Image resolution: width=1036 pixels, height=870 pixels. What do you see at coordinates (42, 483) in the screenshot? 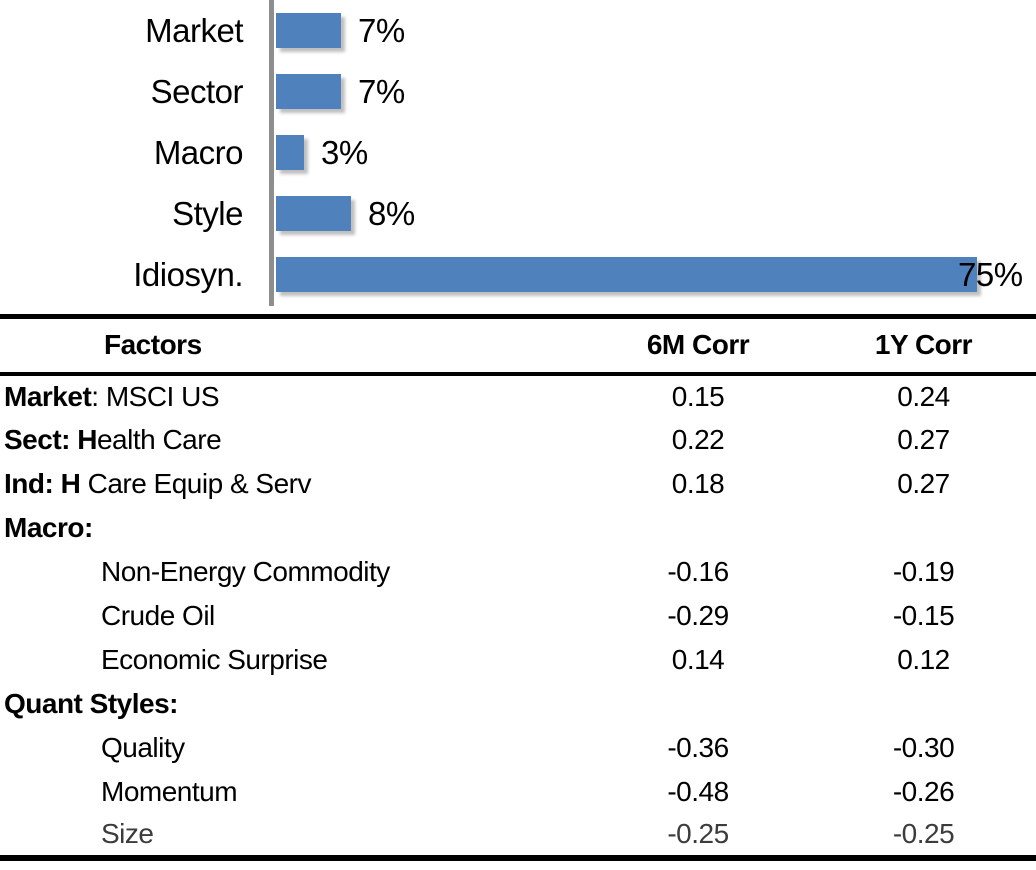
I see `factor-label-bold-part: Ind: H` at bounding box center [42, 483].